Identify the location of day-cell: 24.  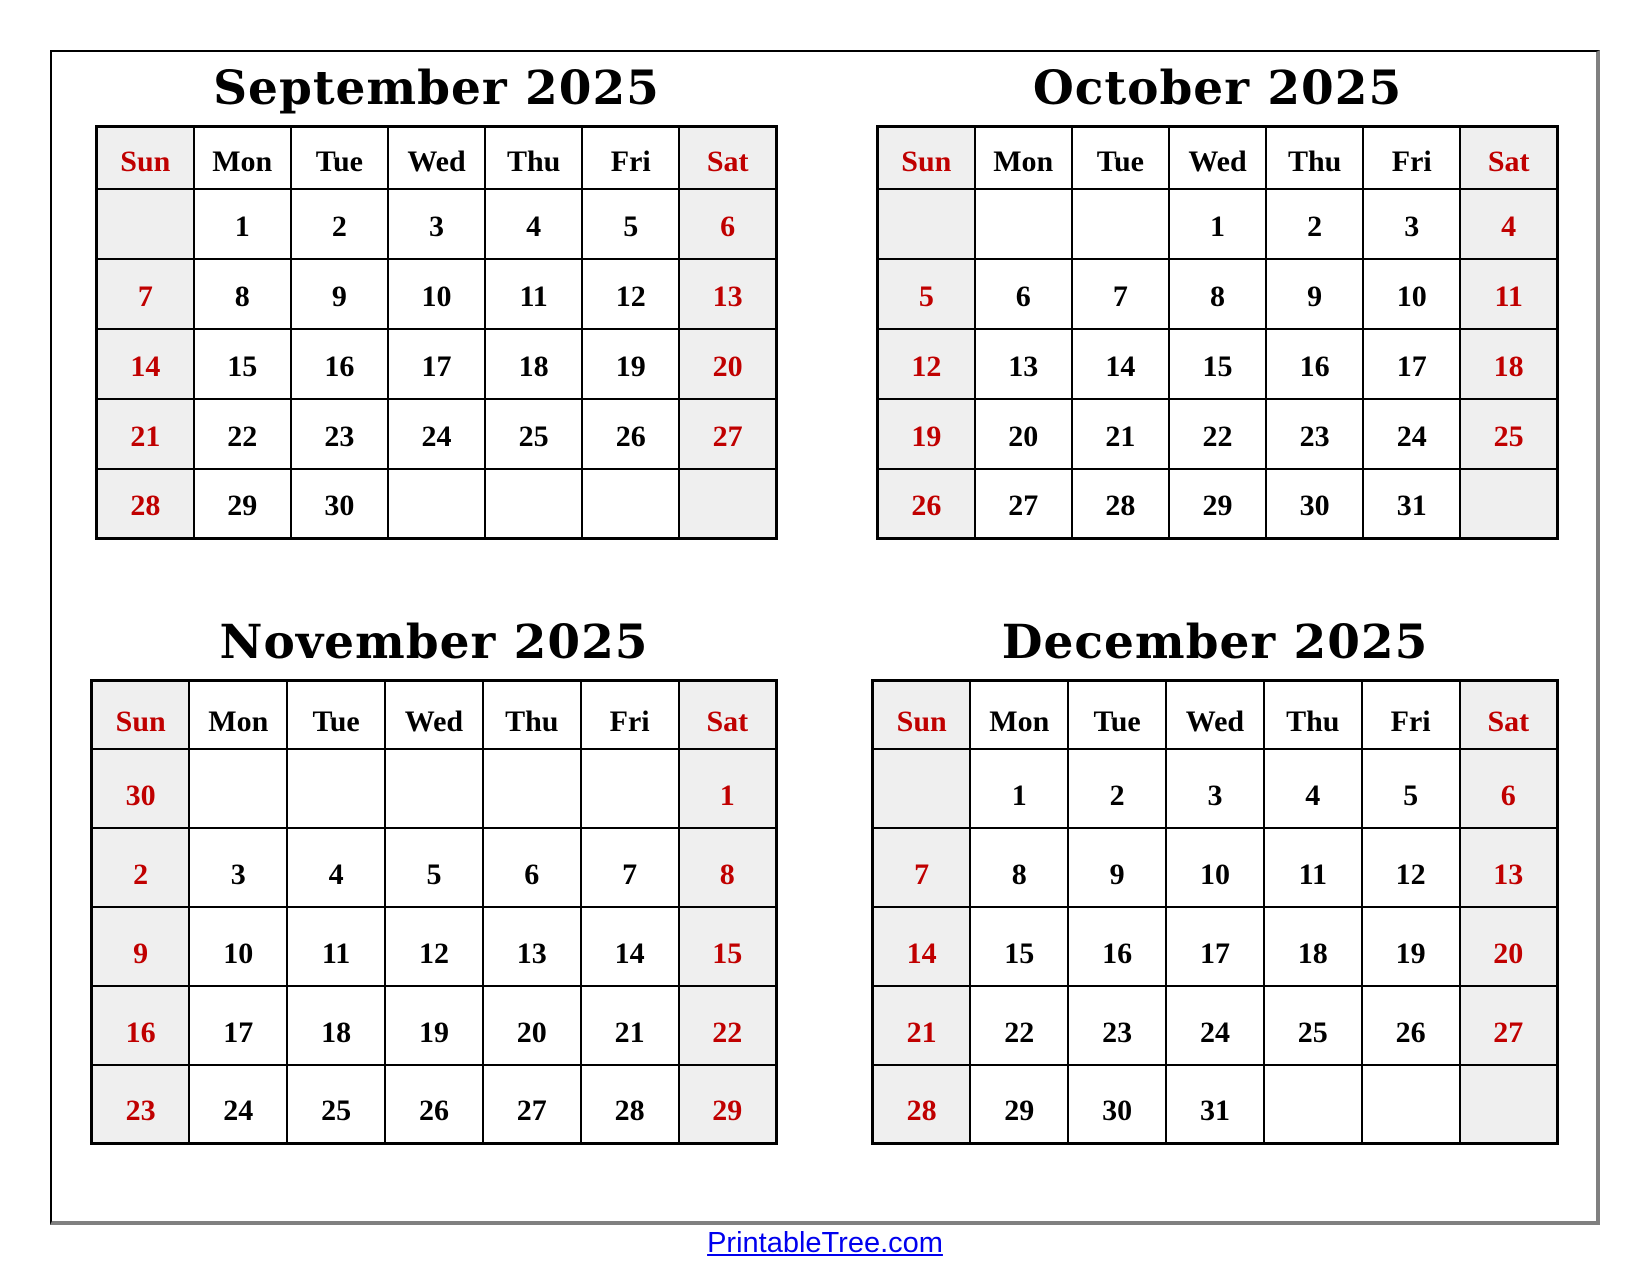
(436, 433).